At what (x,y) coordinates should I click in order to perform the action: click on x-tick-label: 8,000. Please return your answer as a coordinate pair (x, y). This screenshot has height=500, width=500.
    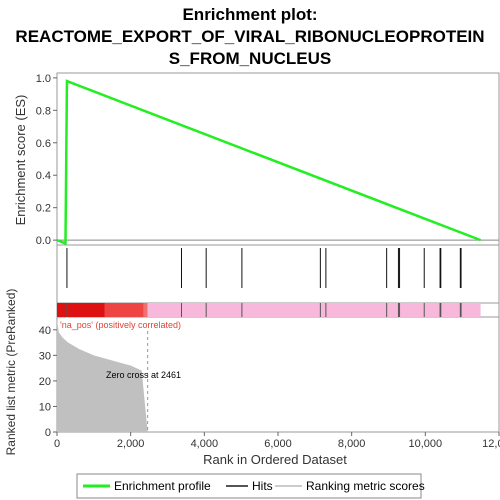
    Looking at the image, I should click on (352, 444).